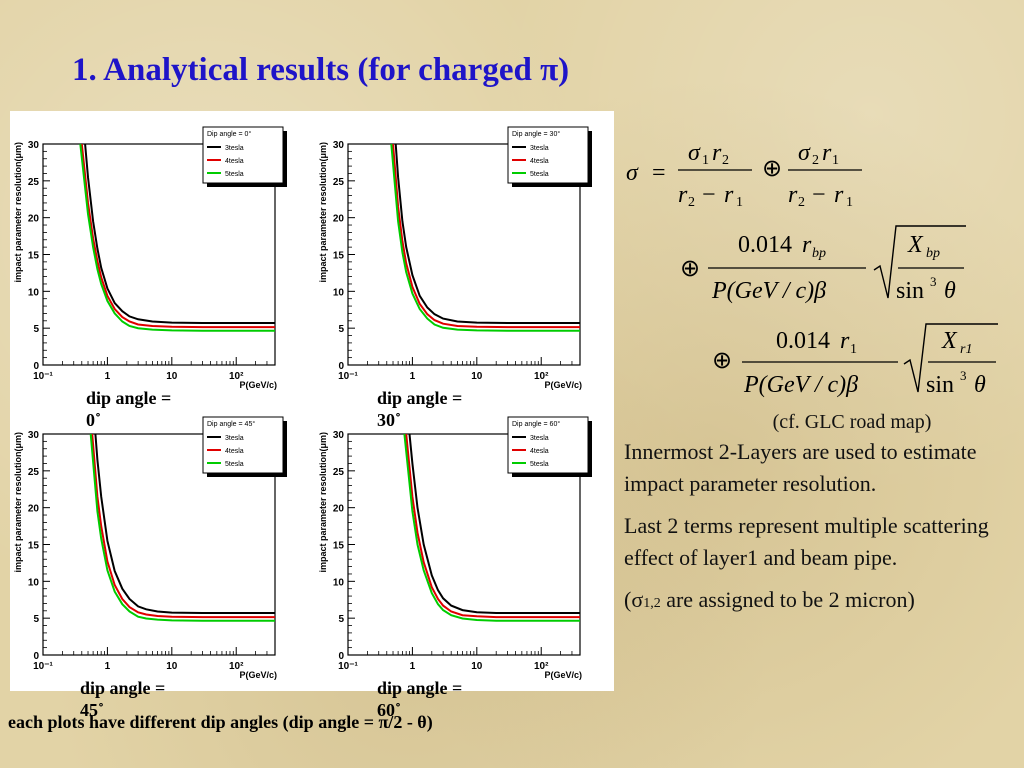 The height and width of the screenshot is (768, 1024). Describe the element at coordinates (389, 710) in the screenshot. I see `caption-60-line2: 60˚` at that location.